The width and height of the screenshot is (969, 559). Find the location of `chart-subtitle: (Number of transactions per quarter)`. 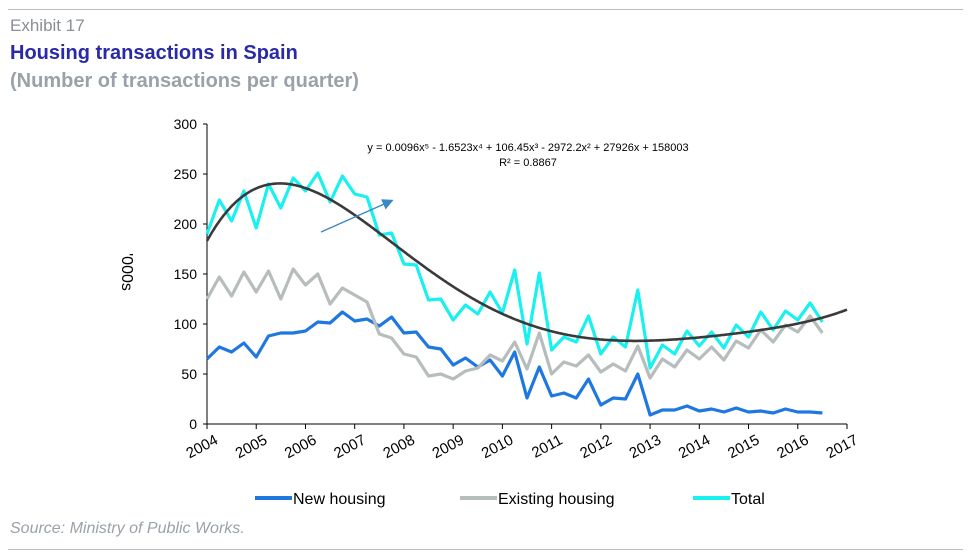

chart-subtitle: (Number of transactions per quarter) is located at coordinates (184, 81).